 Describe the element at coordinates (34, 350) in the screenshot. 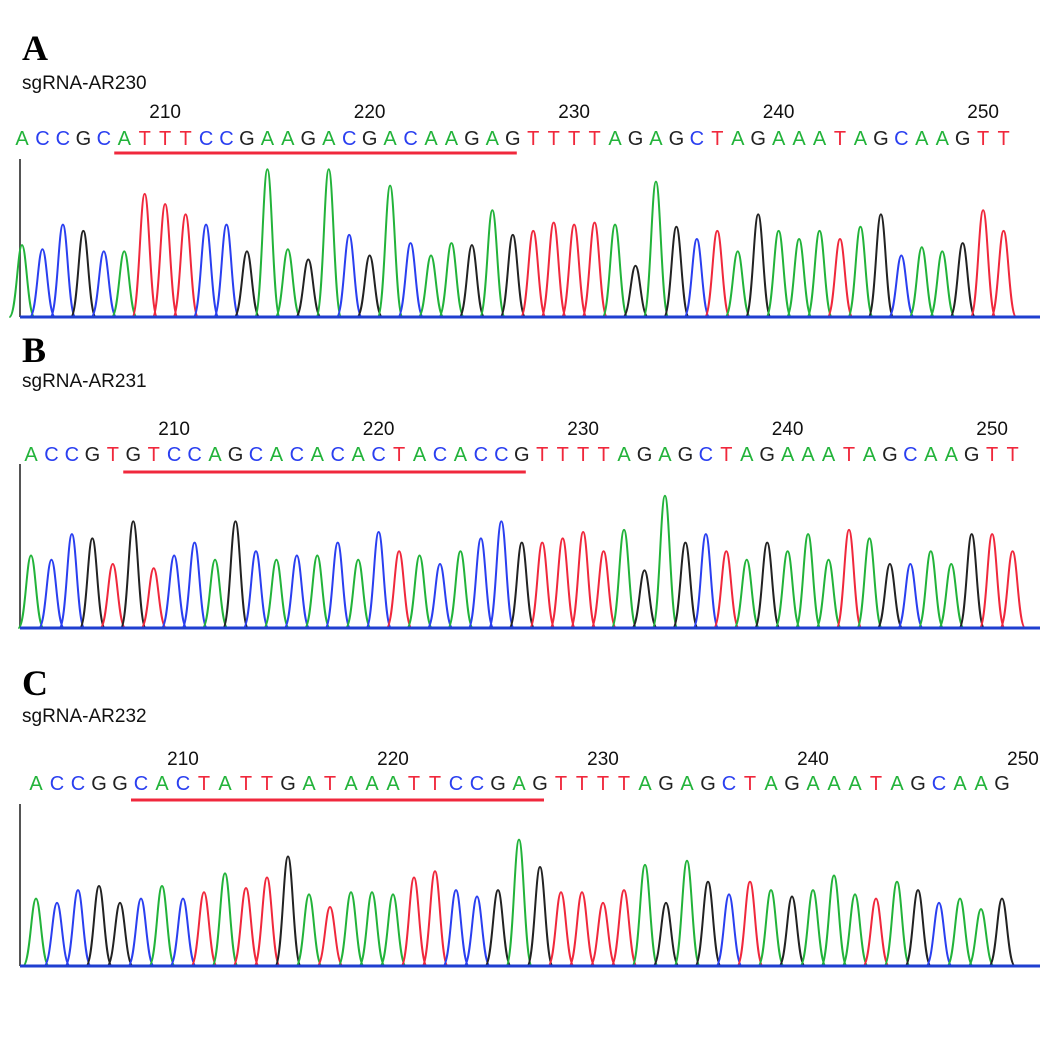

I see `panel-letter-b: B` at that location.